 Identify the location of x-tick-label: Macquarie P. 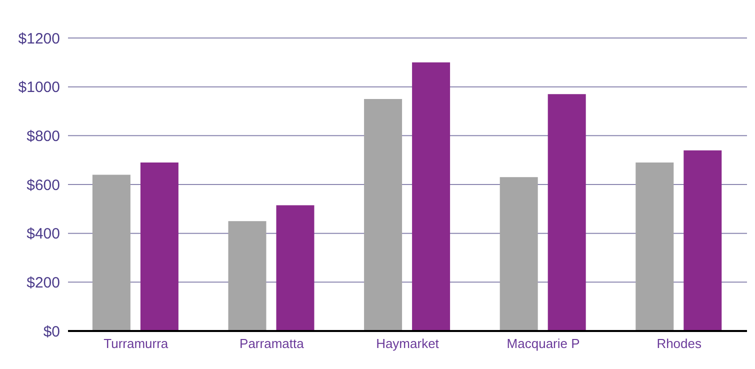
(543, 344).